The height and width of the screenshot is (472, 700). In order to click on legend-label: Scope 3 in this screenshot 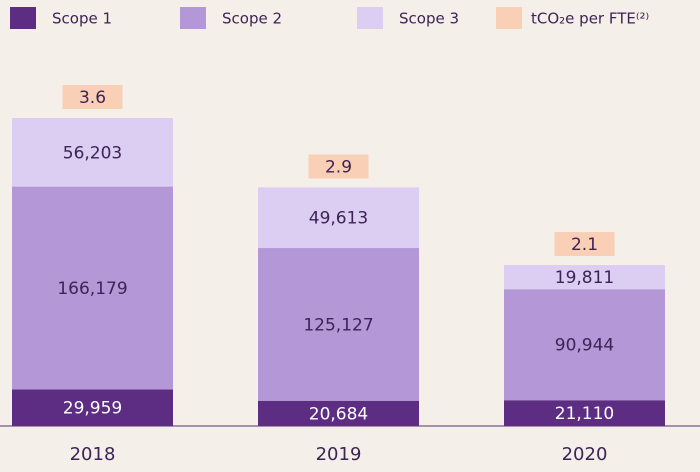, I will do `click(429, 19)`.